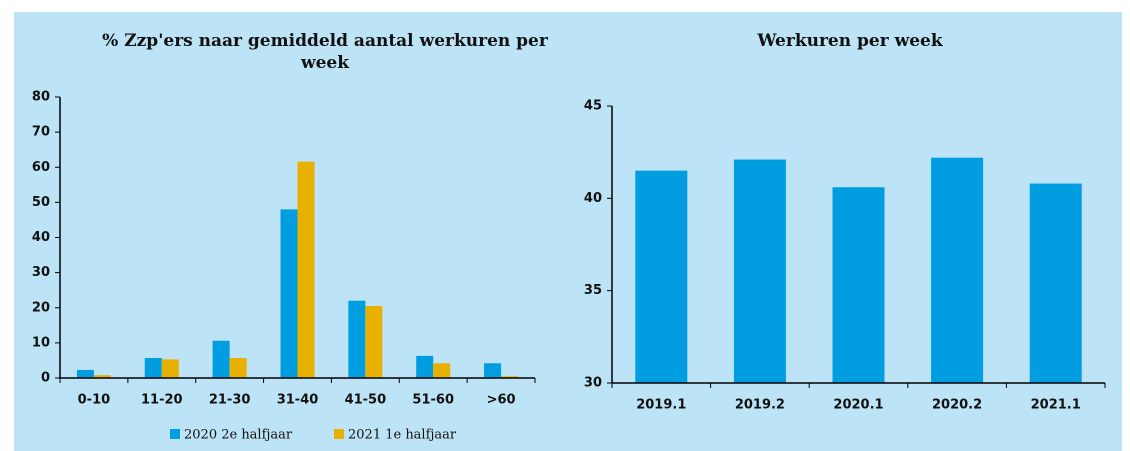 Image resolution: width=1130 pixels, height=451 pixels. Describe the element at coordinates (94, 400) in the screenshot. I see `x-tick-label: 0-10` at that location.